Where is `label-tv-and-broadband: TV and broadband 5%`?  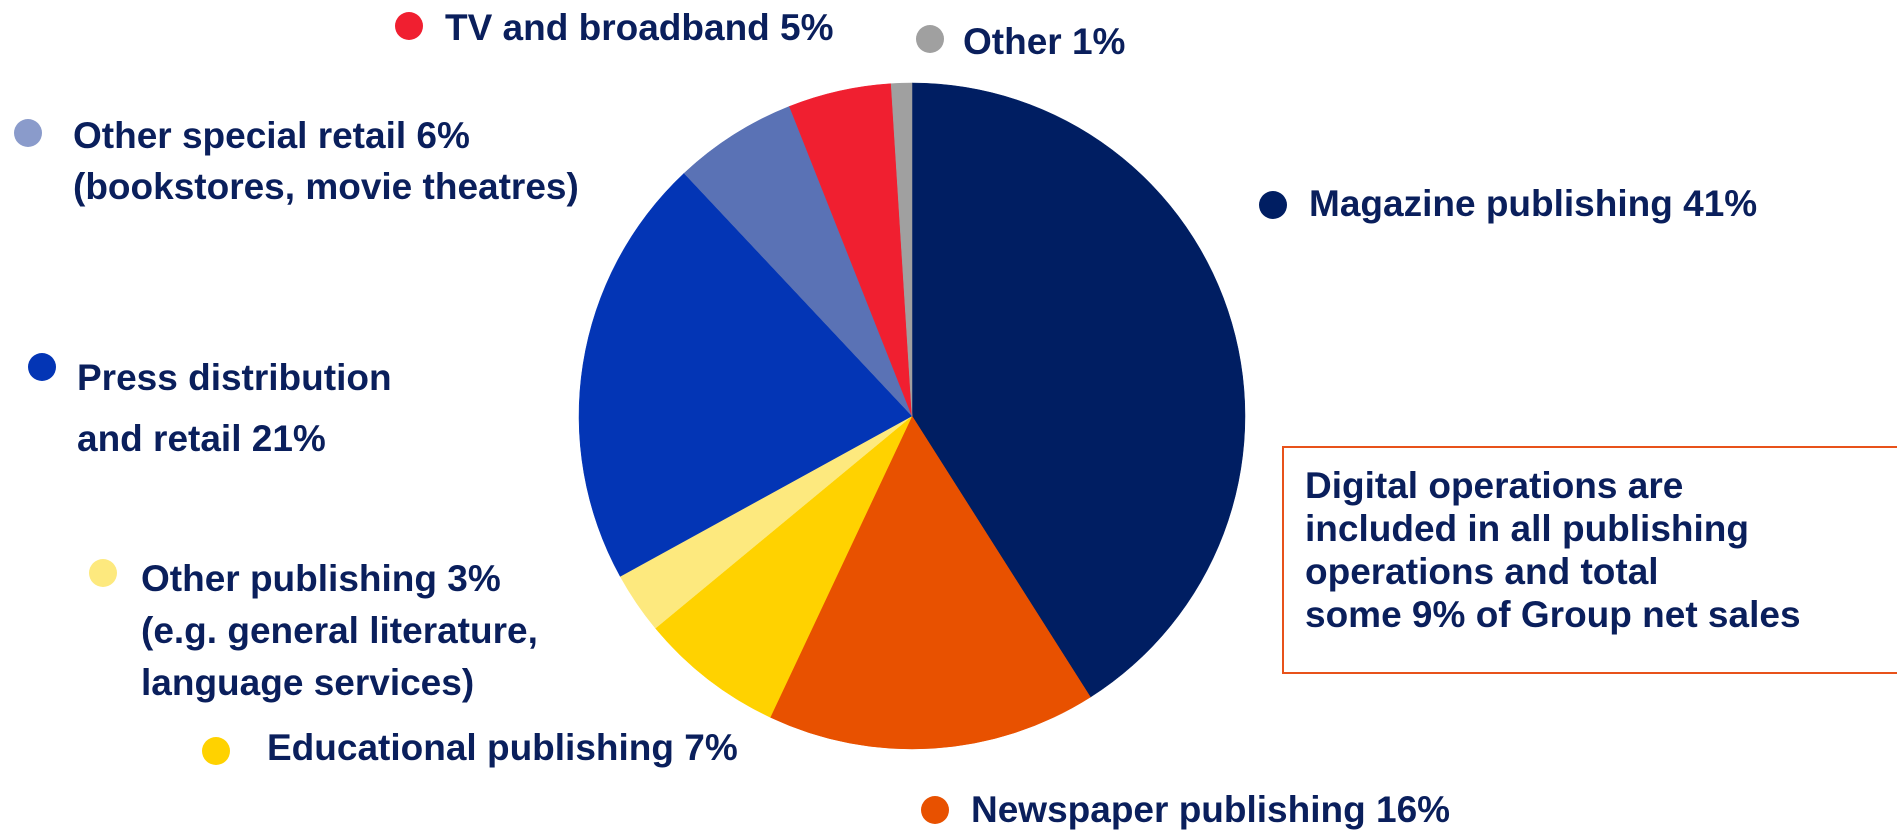 label-tv-and-broadband: TV and broadband 5% is located at coordinates (639, 28).